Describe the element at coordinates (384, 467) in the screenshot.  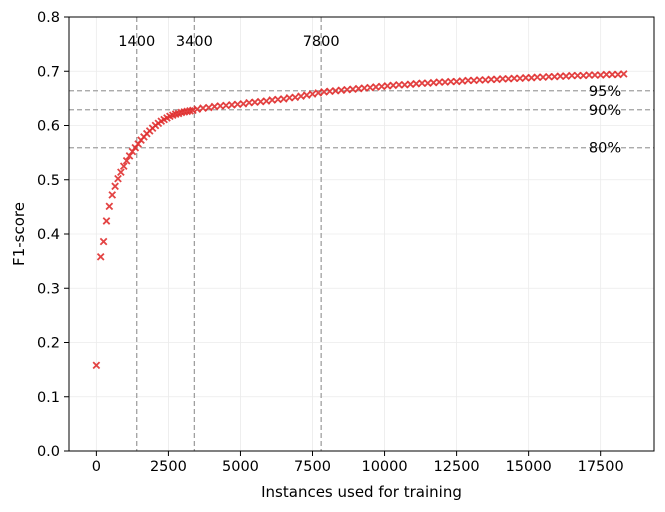
I see `x-tick-label: 10000` at that location.